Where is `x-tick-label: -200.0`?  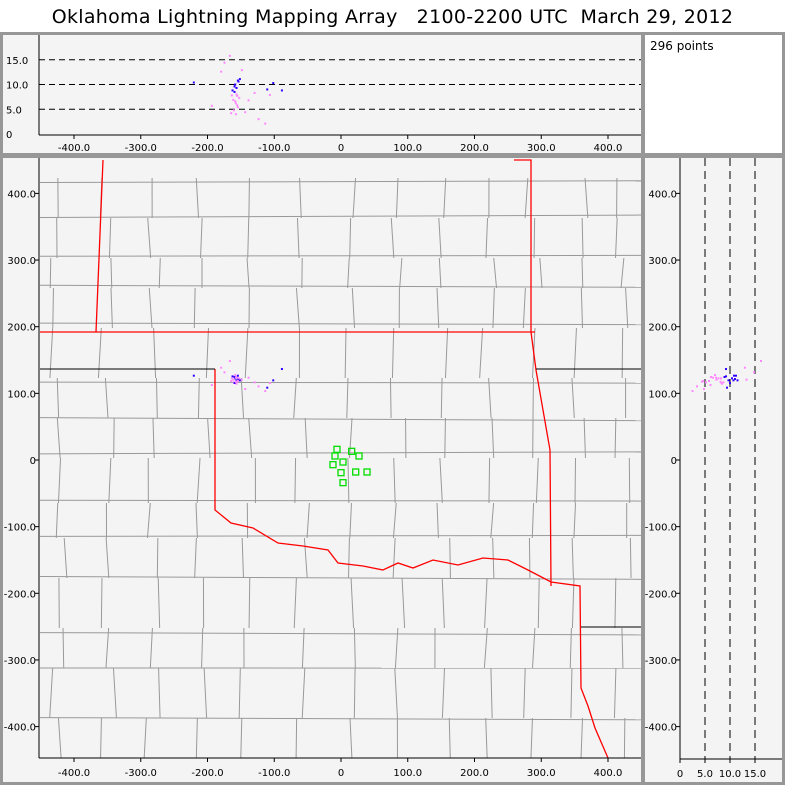 x-tick-label: -200.0 is located at coordinates (207, 773).